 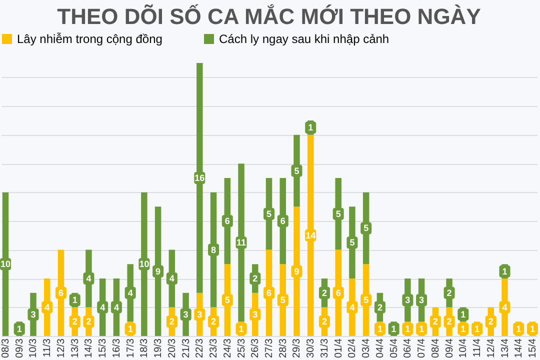 I want to click on x-tick-label: 30/3, so click(x=311, y=348).